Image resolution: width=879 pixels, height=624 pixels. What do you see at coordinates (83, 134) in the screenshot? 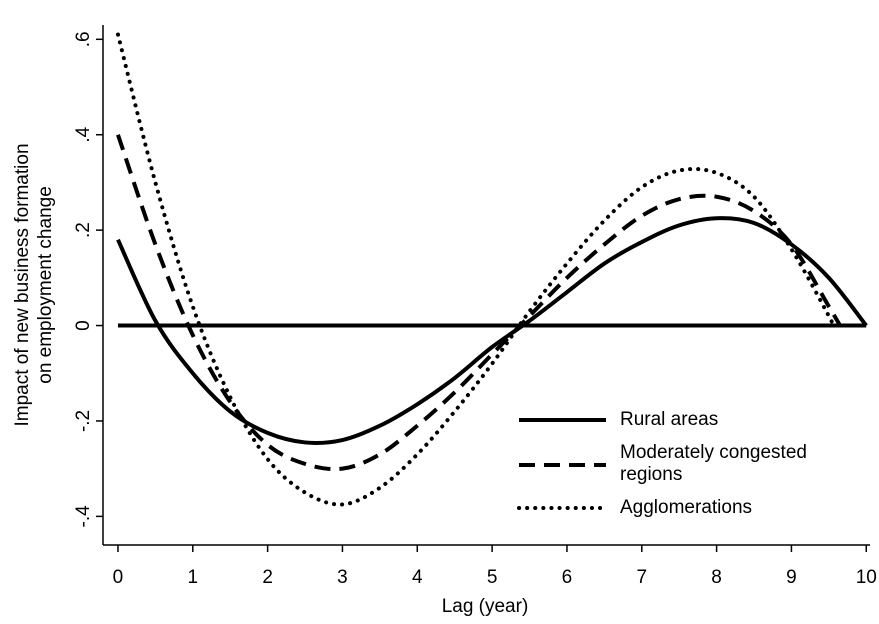
I see `y-tick-label: .4` at bounding box center [83, 134].